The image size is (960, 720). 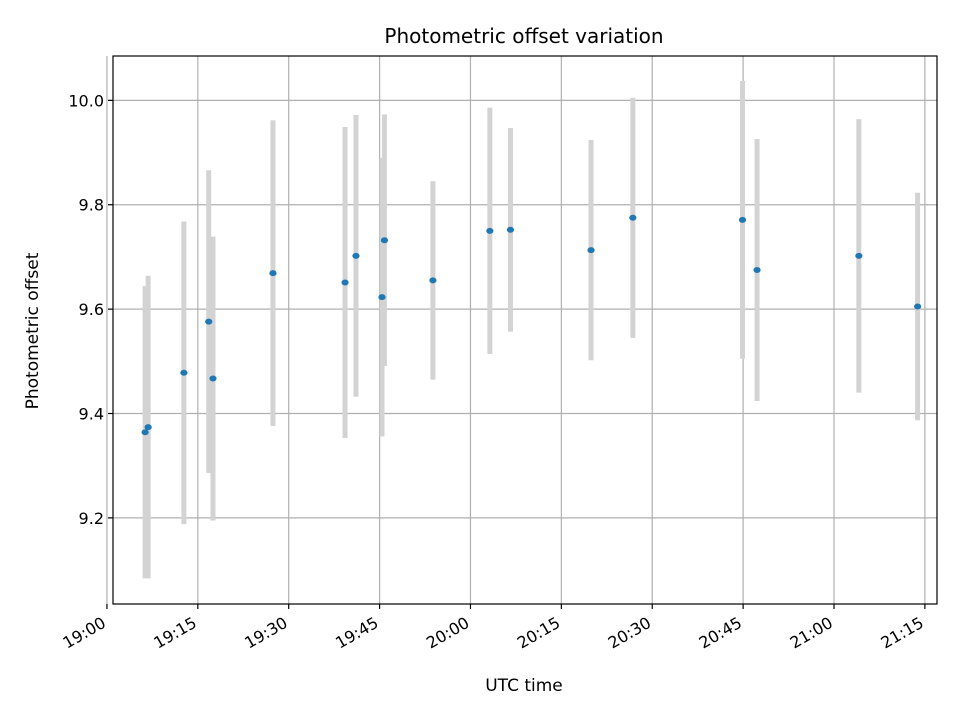 I want to click on y-tick-label: 10.0, so click(x=86, y=100).